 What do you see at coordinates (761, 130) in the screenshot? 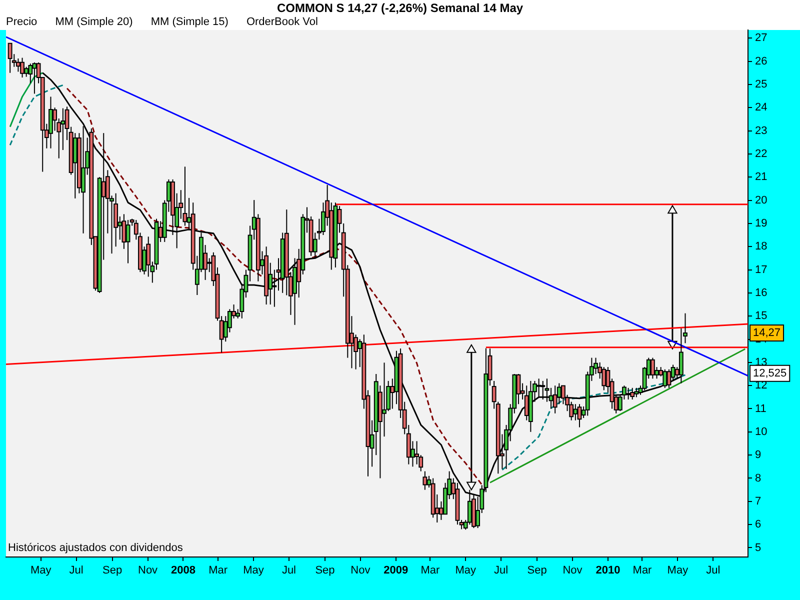
I see `y-tick-label: 23` at bounding box center [761, 130].